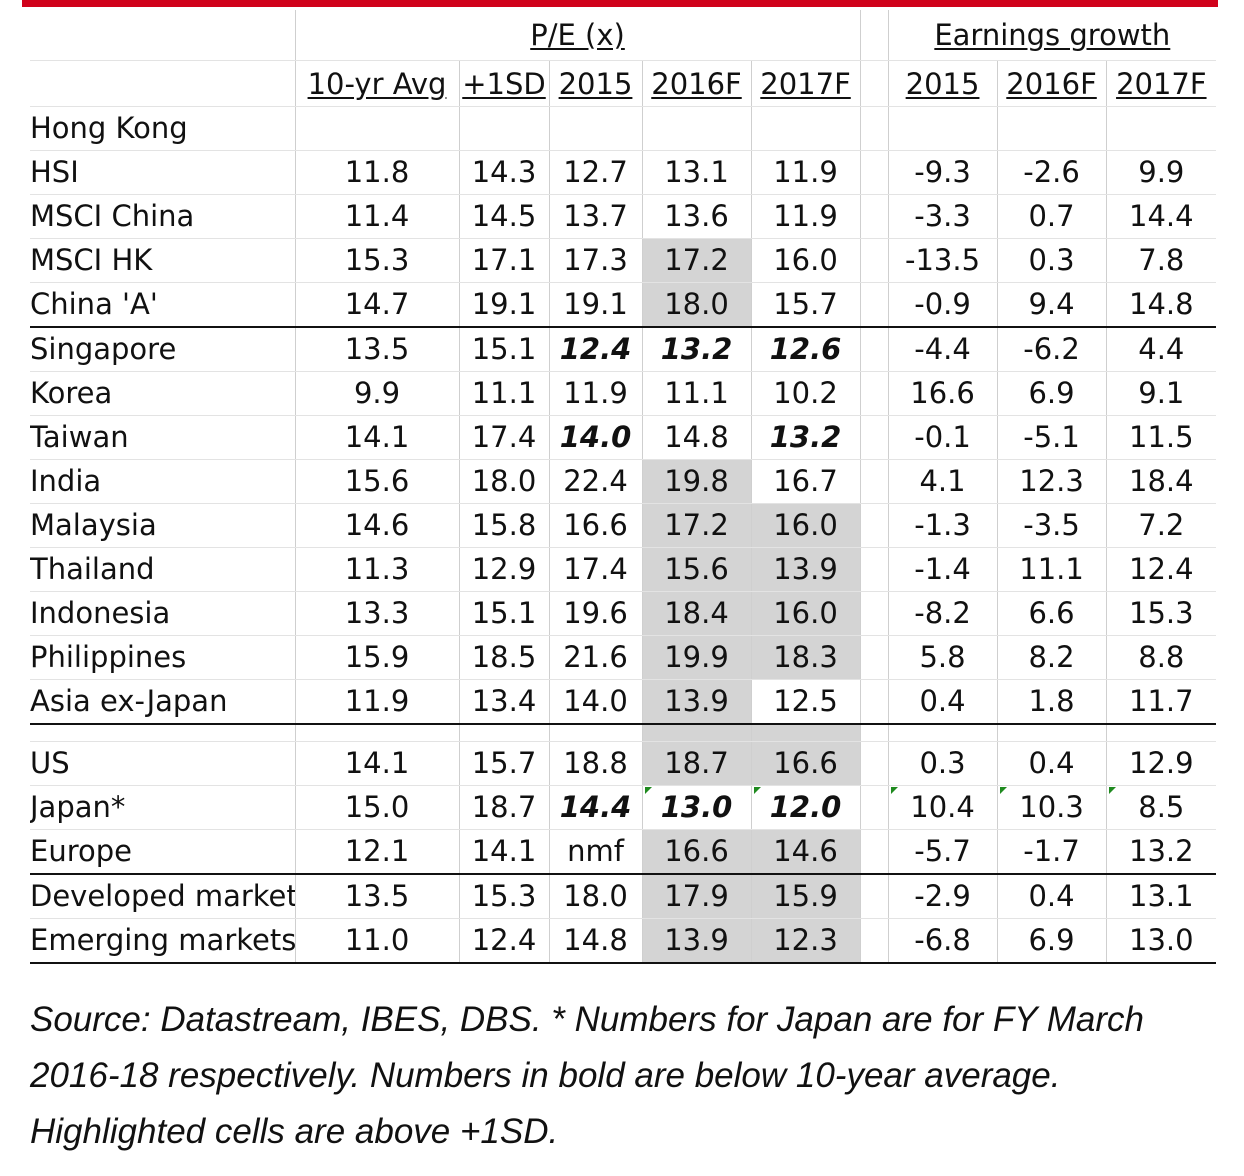 The height and width of the screenshot is (1176, 1244). I want to click on table-cell: 18.5, so click(504, 657).